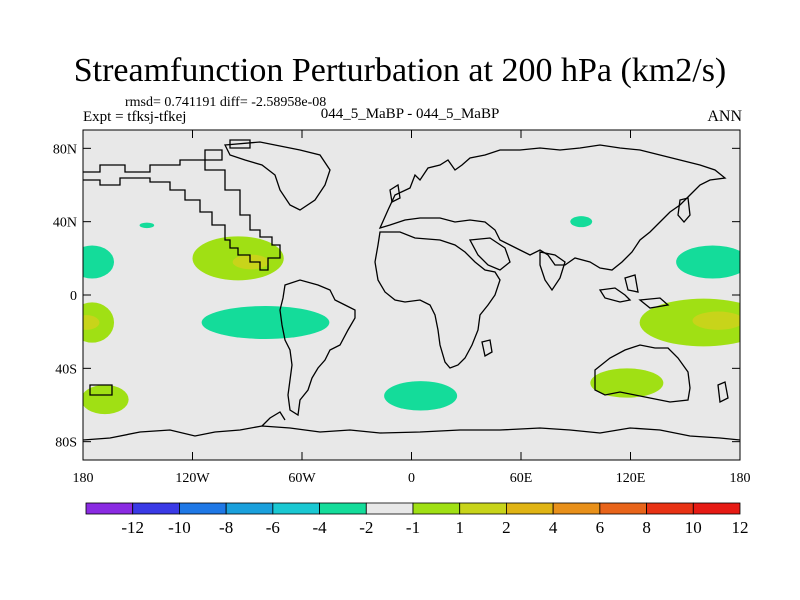  I want to click on colorbar-label: 6, so click(600, 527).